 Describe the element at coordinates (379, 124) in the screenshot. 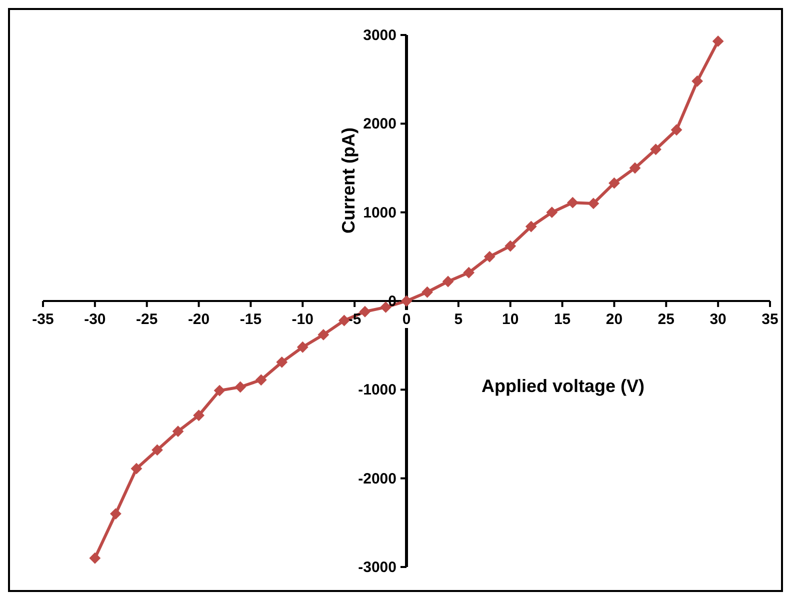

I see `y-tick-label: 2000` at that location.